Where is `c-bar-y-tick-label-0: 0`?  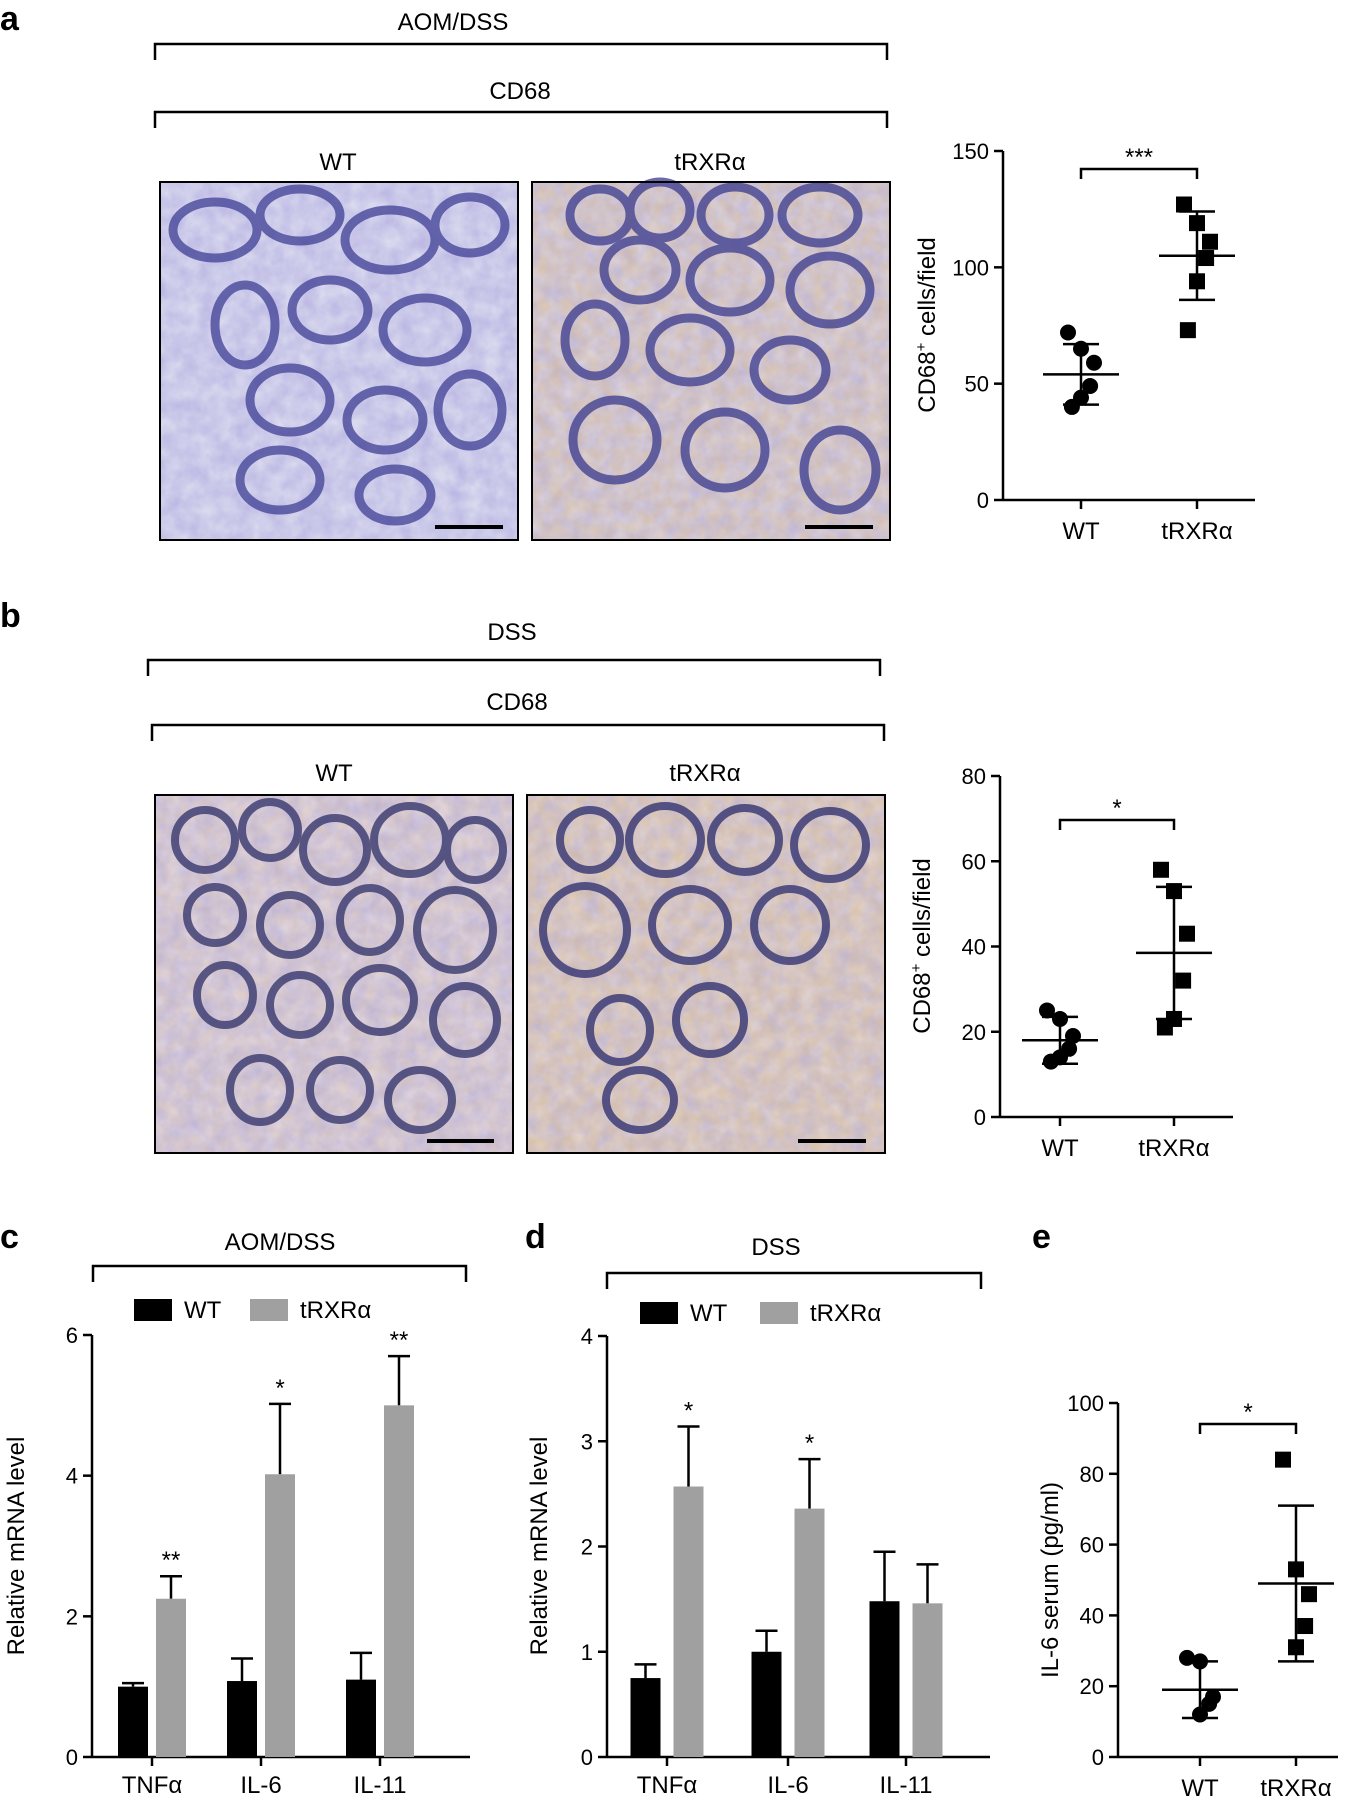
c-bar-y-tick-label-0: 0 is located at coordinates (72, 1757).